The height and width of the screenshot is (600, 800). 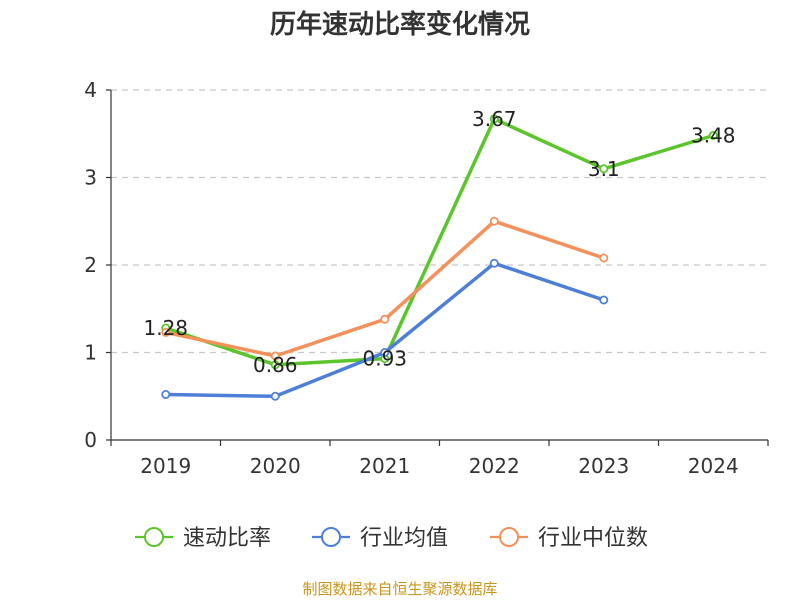 What do you see at coordinates (165, 466) in the screenshot?
I see `x-tick-label: 2019` at bounding box center [165, 466].